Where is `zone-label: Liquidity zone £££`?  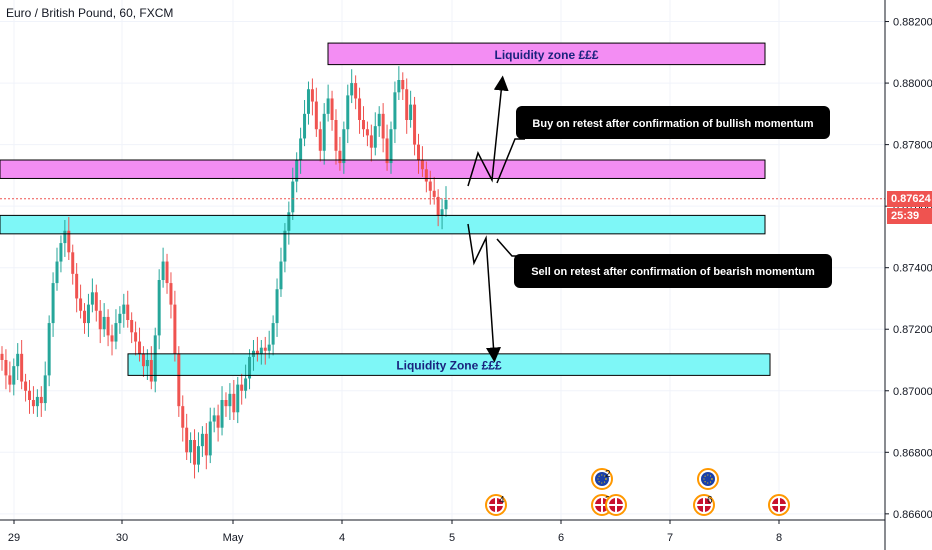
zone-label: Liquidity zone £££ is located at coordinates (546, 55).